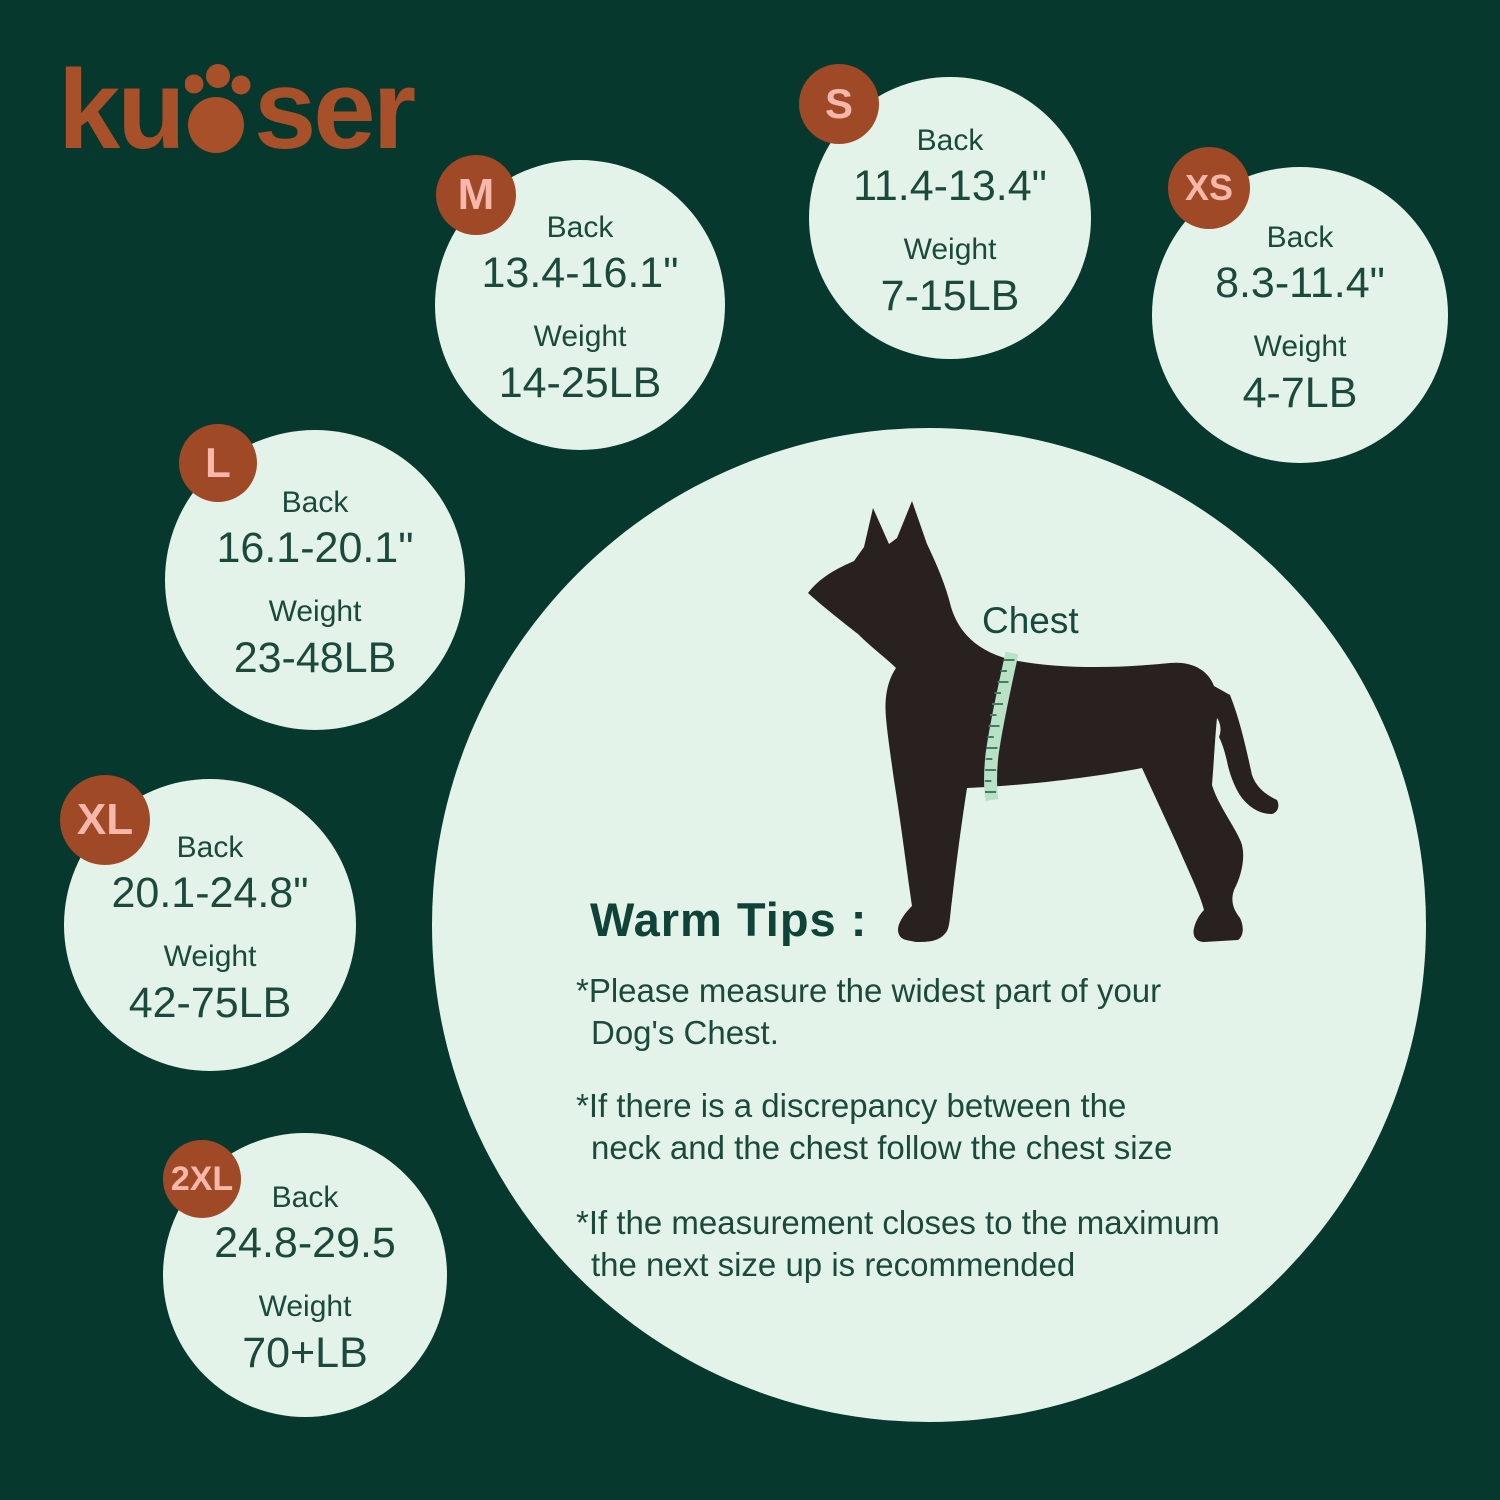  I want to click on weight-range: 7-15LB, so click(950, 295).